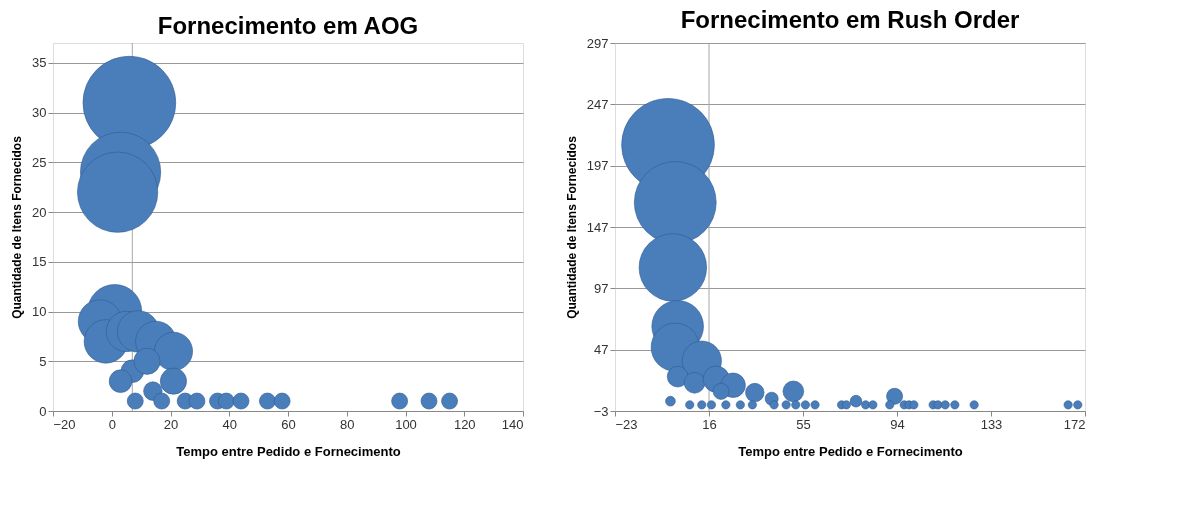  What do you see at coordinates (64, 424) in the screenshot?
I see `x-tick-label: −20` at bounding box center [64, 424].